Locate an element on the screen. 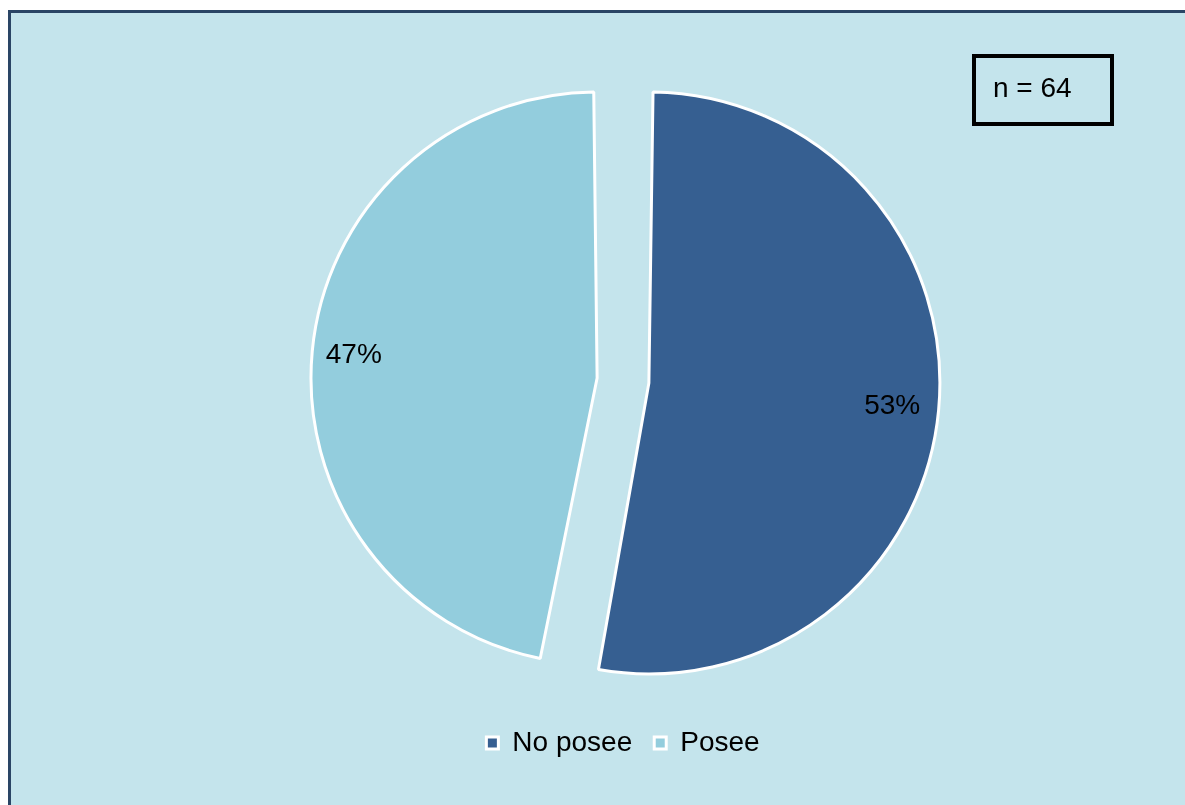  text: n = 64 is located at coordinates (1032, 88).